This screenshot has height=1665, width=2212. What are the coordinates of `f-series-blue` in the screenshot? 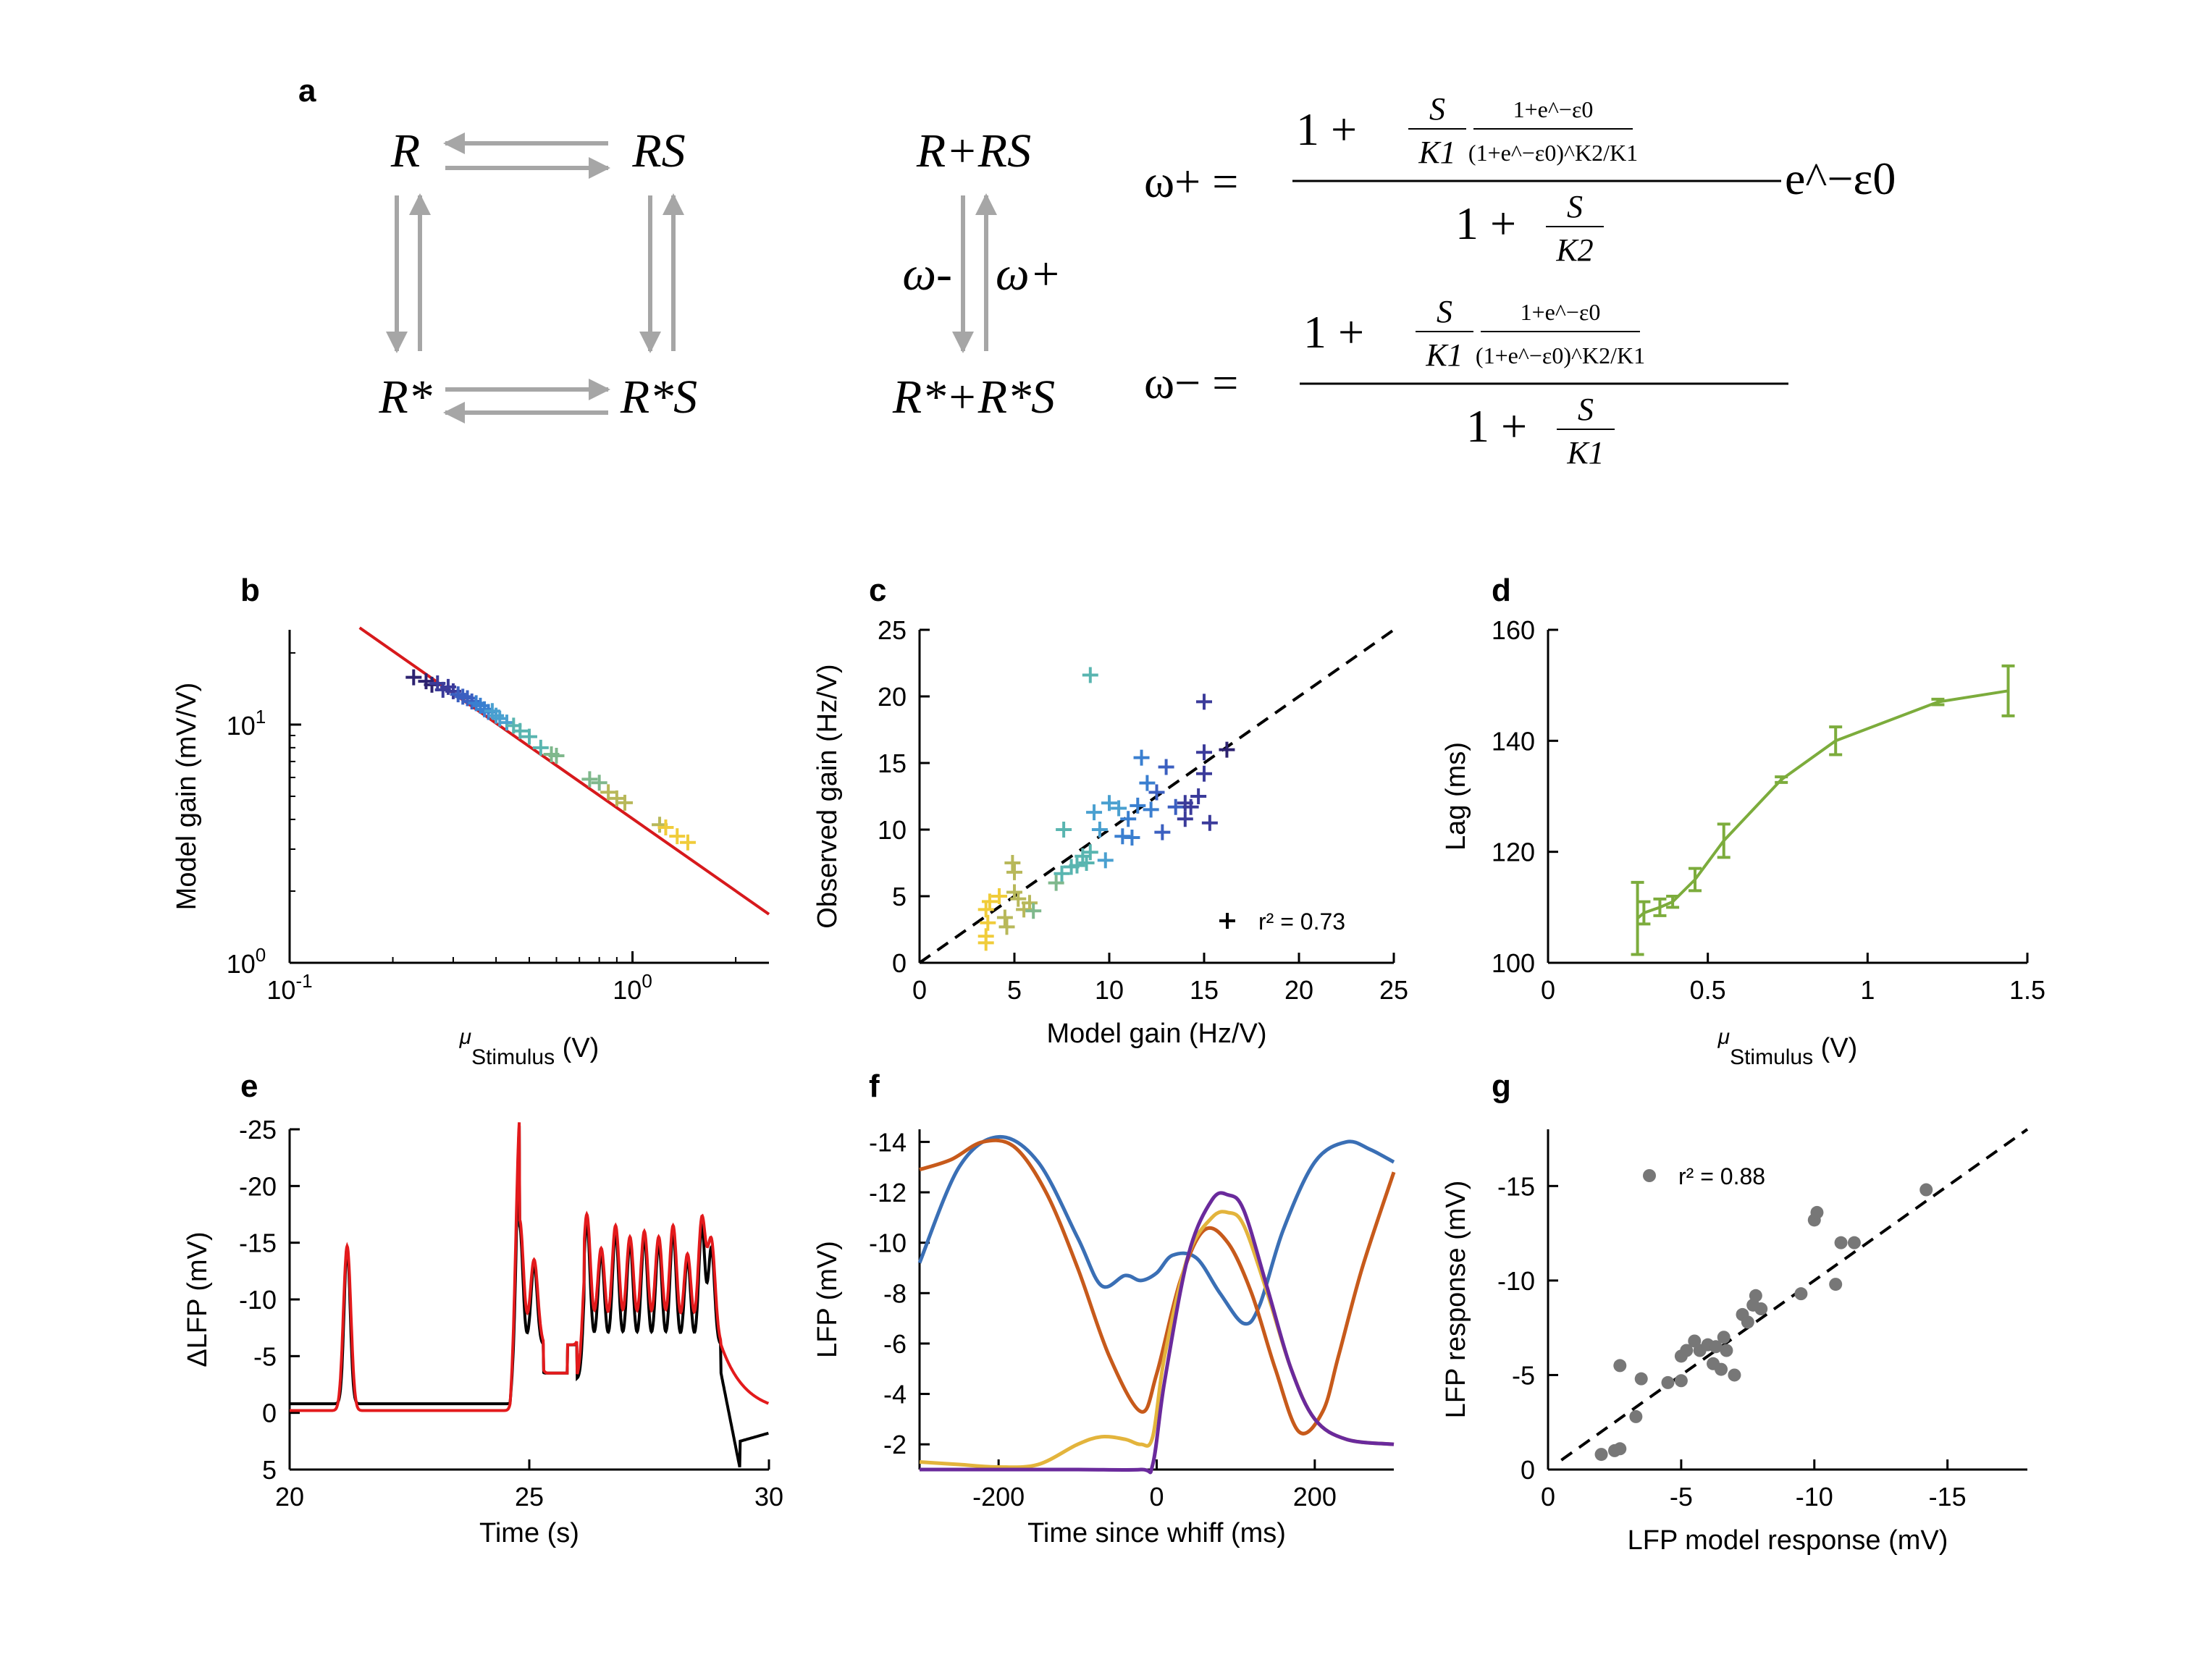 It's located at (1156, 1230).